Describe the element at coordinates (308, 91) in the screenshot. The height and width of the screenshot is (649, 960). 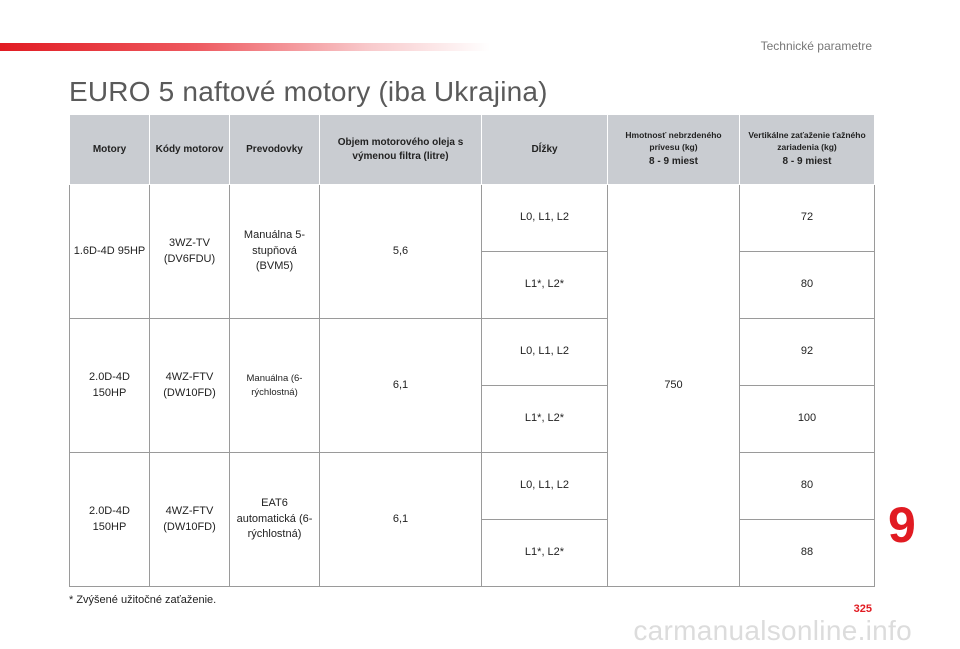
I see `page-title: EURO 5 naftové motory (iba Ukrajina)` at that location.